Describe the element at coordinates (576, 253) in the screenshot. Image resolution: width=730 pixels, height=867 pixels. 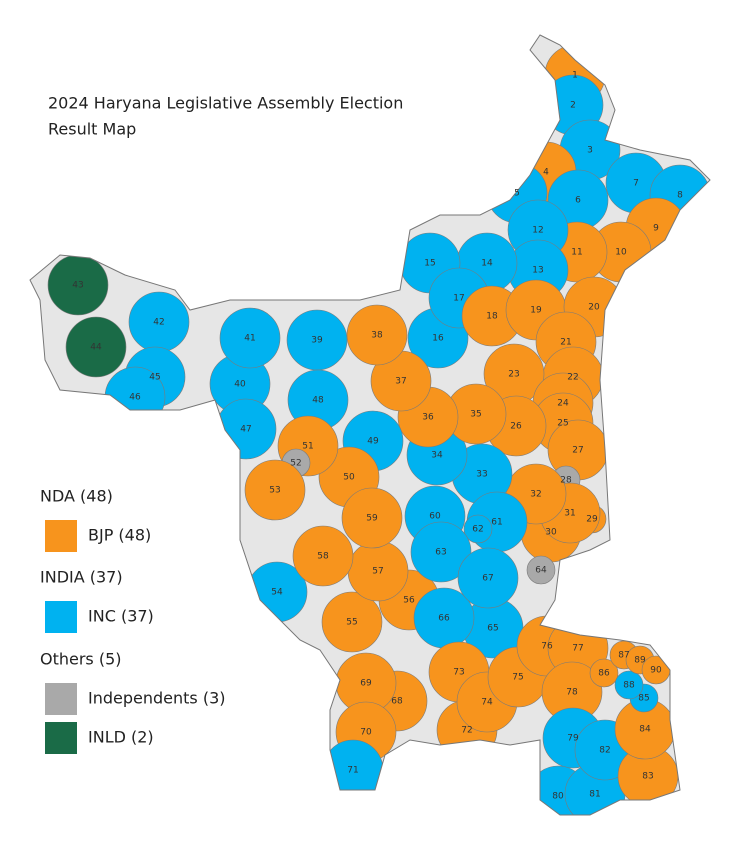
I see `constituency-label: 11` at that location.